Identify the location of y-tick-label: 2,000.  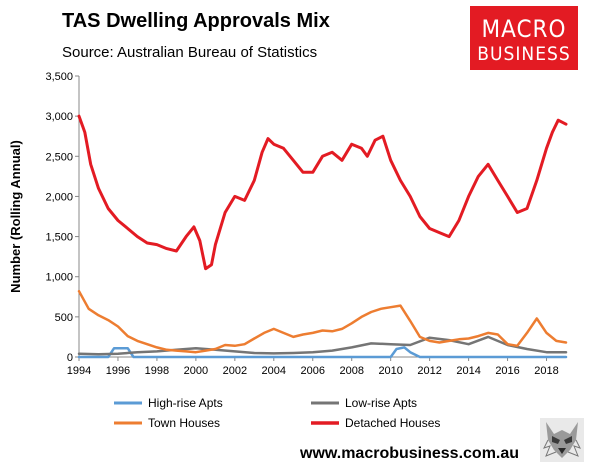
(59, 197).